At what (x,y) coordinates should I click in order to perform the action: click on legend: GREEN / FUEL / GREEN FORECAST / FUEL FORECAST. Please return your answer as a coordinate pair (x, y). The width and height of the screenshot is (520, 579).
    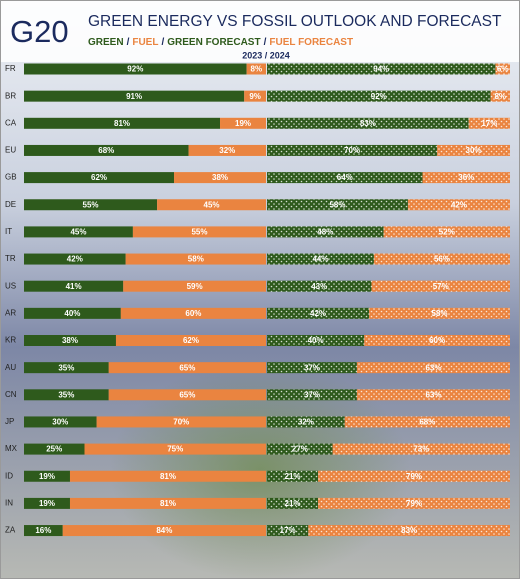
    Looking at the image, I should click on (220, 42).